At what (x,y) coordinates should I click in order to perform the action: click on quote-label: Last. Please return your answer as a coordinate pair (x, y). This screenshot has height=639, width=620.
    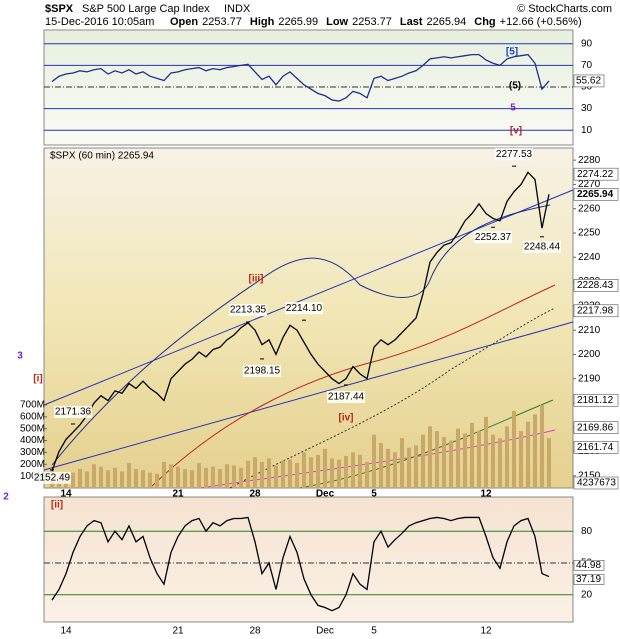
    Looking at the image, I should click on (411, 22).